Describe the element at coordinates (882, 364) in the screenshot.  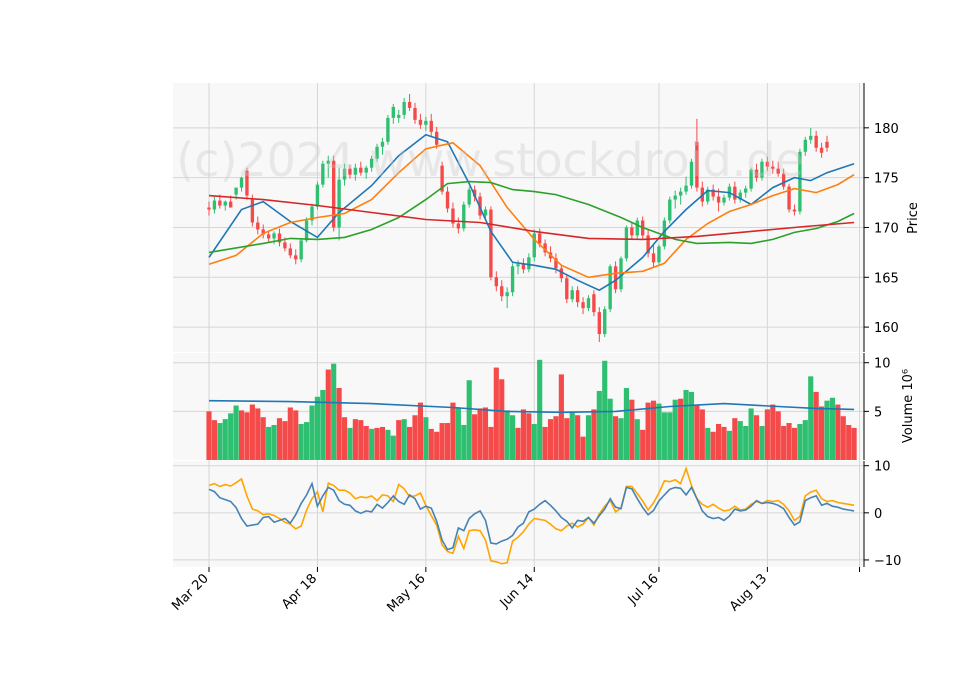
I see `volume-tick-label: 10` at that location.